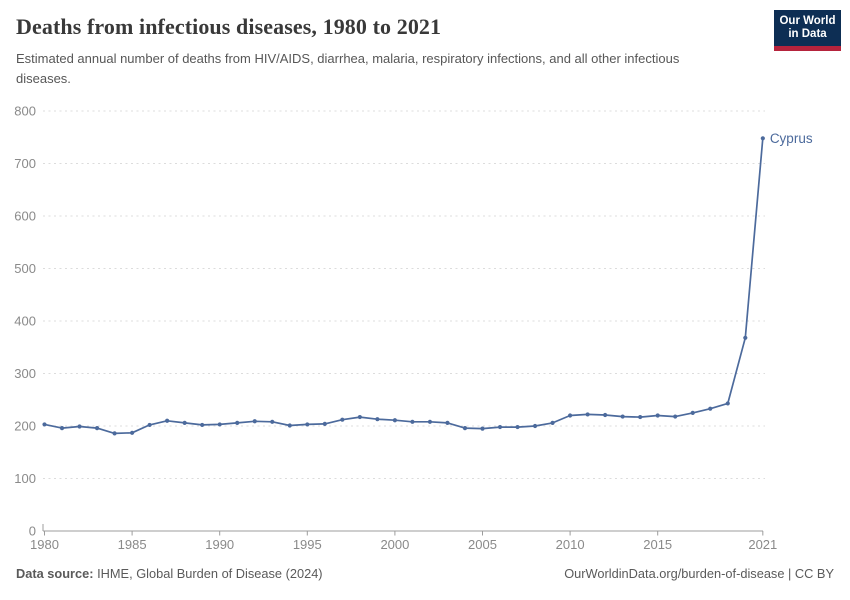 The image size is (850, 600). What do you see at coordinates (132, 544) in the screenshot?
I see `x-tick-label: 1985` at bounding box center [132, 544].